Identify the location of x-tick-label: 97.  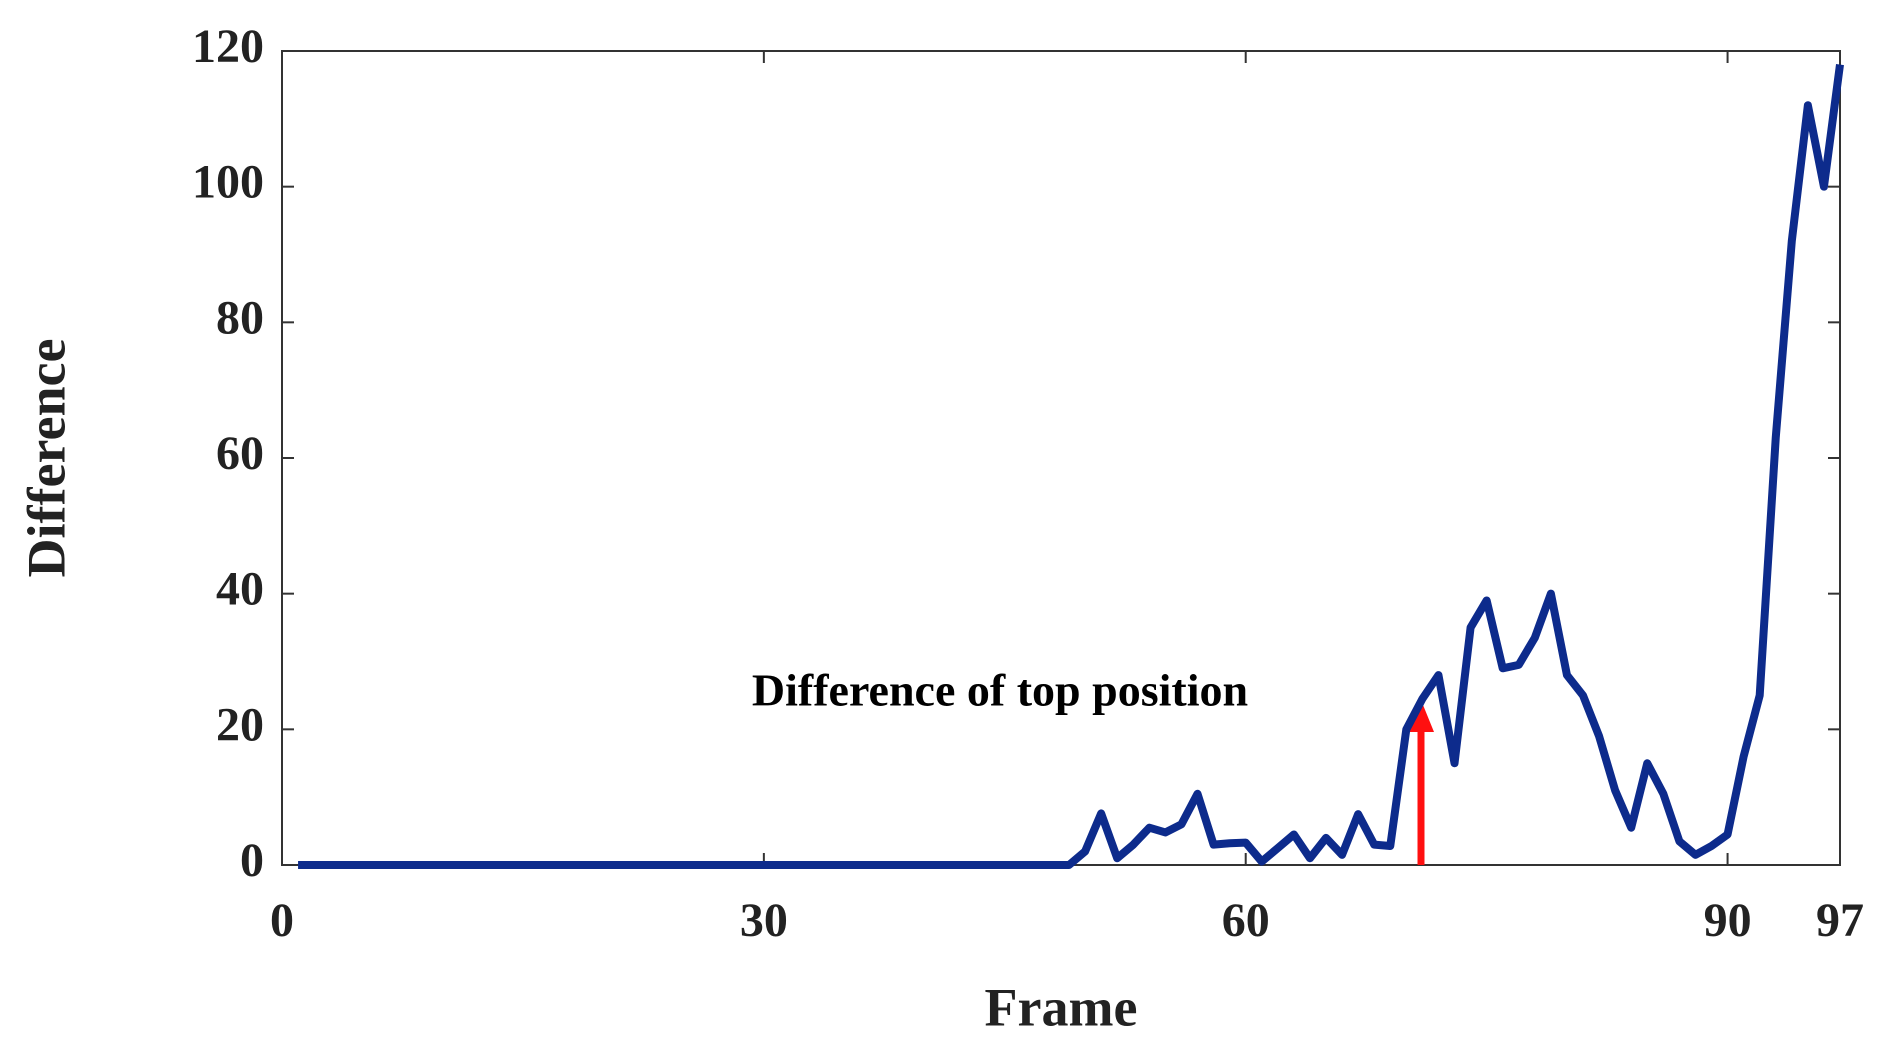
(1840, 920).